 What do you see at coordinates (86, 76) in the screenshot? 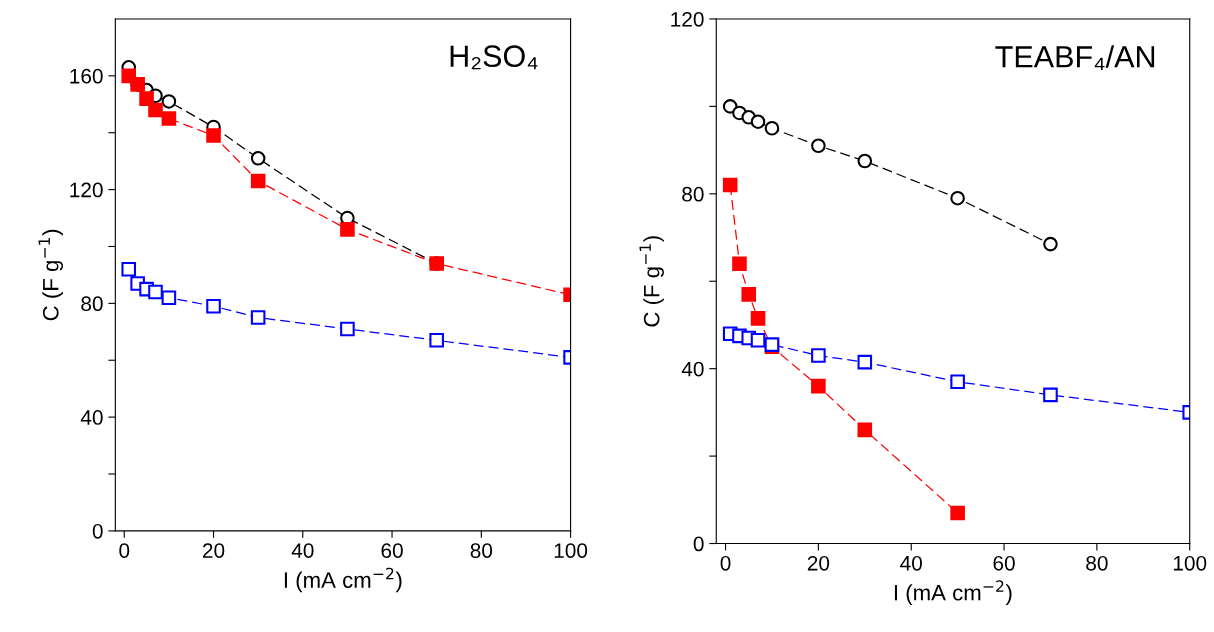
I see `y-tick-label: 160` at bounding box center [86, 76].